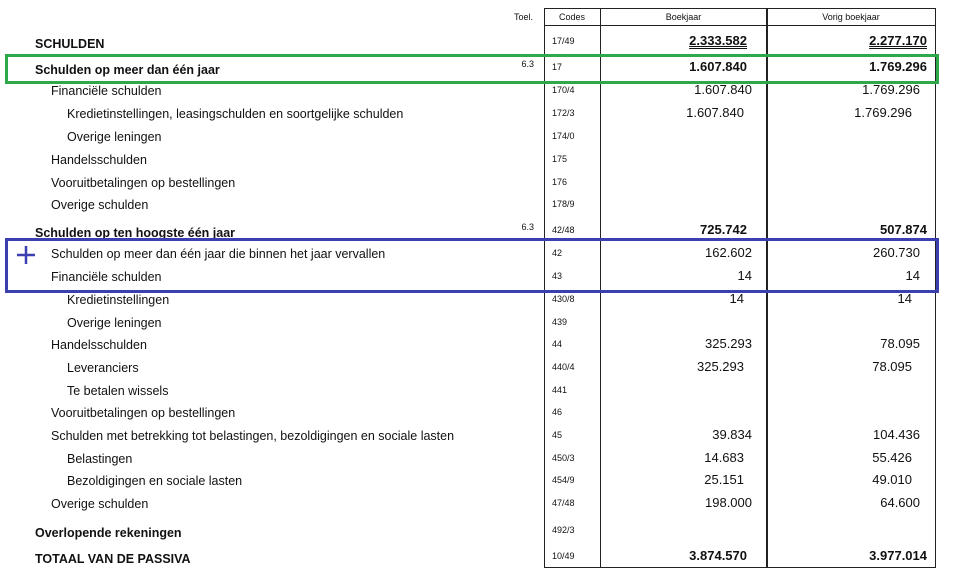 Image resolution: width=957 pixels, height=580 pixels. What do you see at coordinates (728, 252) in the screenshot?
I see `row-boekjaar: 162.602` at bounding box center [728, 252].